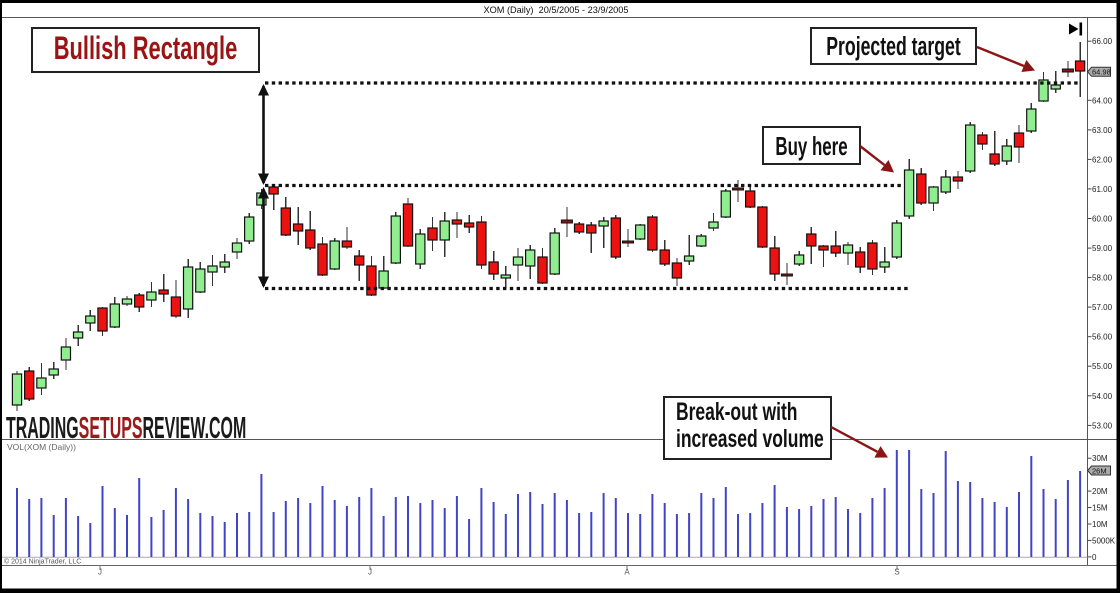  What do you see at coordinates (750, 438) in the screenshot?
I see `svg-text: increased volume` at bounding box center [750, 438].